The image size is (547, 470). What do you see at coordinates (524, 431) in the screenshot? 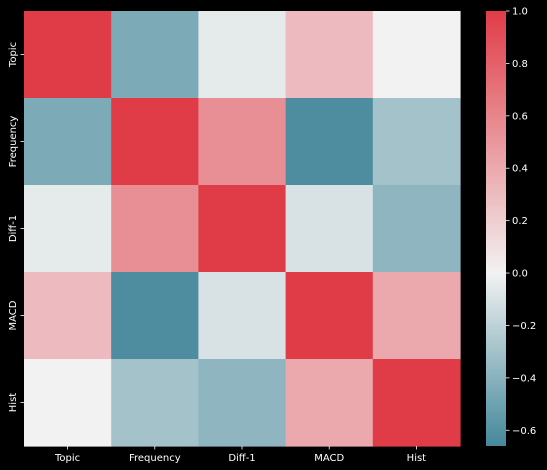
I see `colorbar-tick-label: −0.6` at bounding box center [524, 431].